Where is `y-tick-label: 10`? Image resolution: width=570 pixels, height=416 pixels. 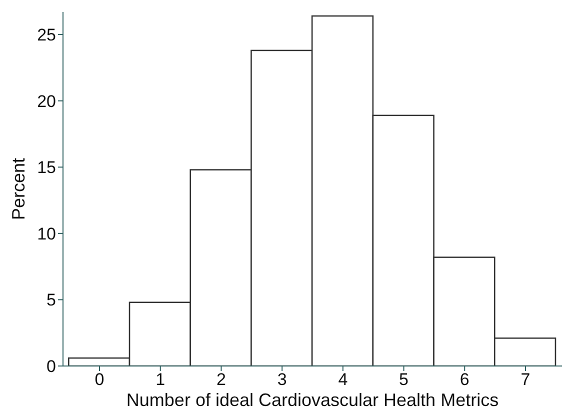
y-tick-label: 10 is located at coordinates (46, 234).